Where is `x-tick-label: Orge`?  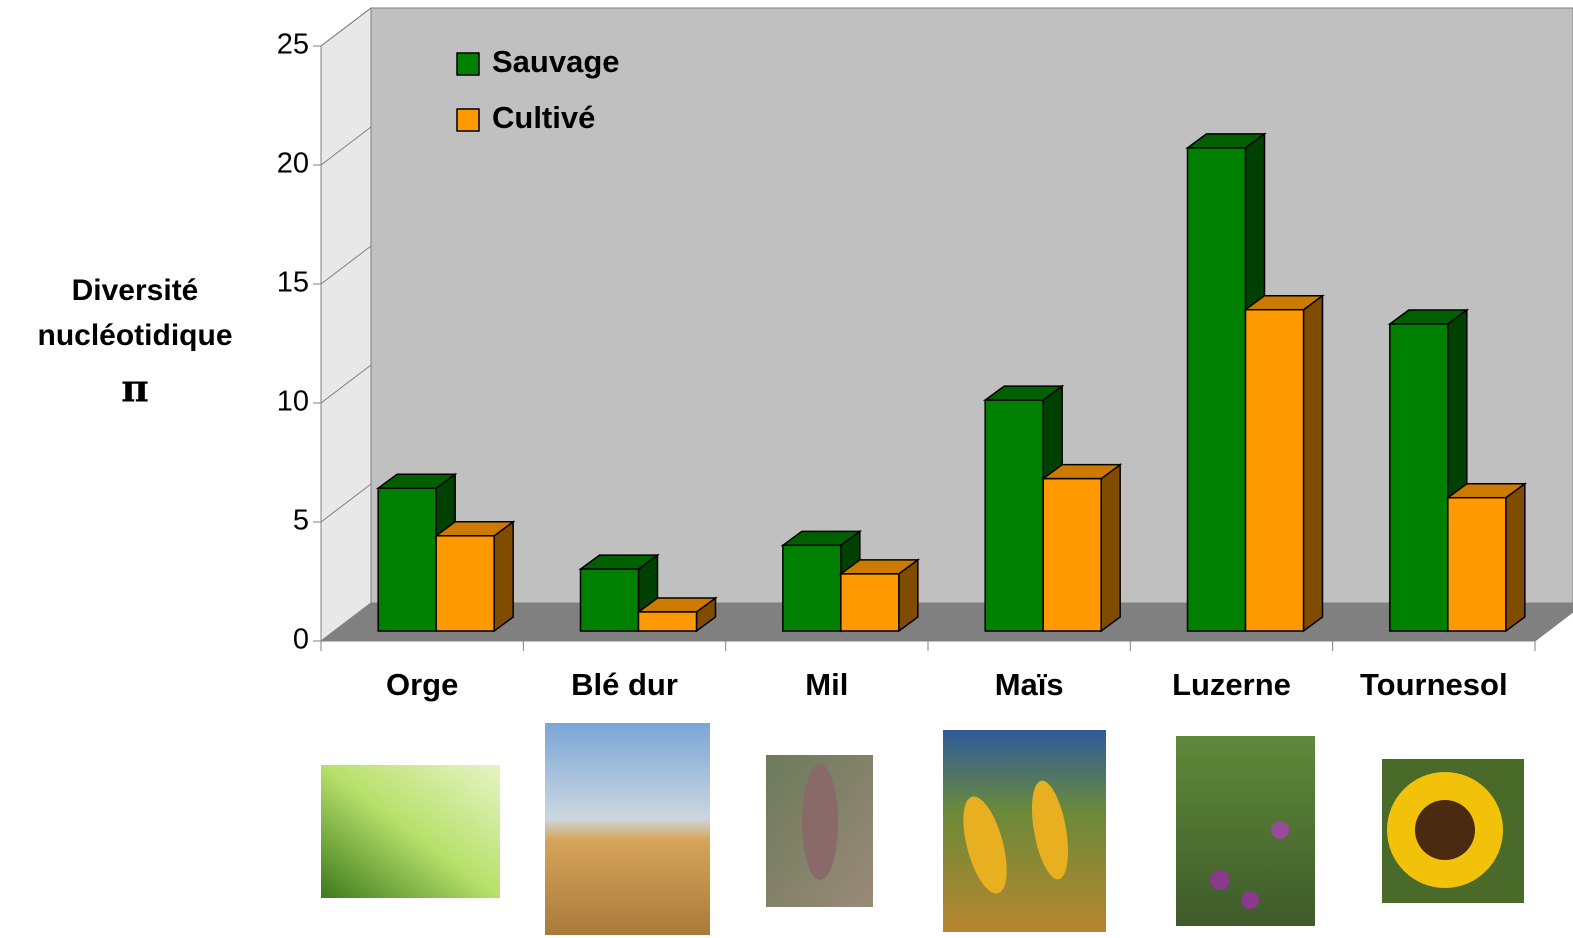 x-tick-label: Orge is located at coordinates (422, 684).